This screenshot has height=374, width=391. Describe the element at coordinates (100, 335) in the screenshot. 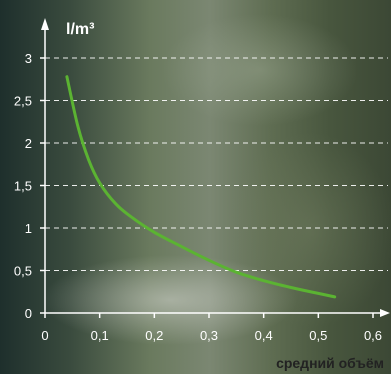

I see `x-tick-label: 0,1` at that location.